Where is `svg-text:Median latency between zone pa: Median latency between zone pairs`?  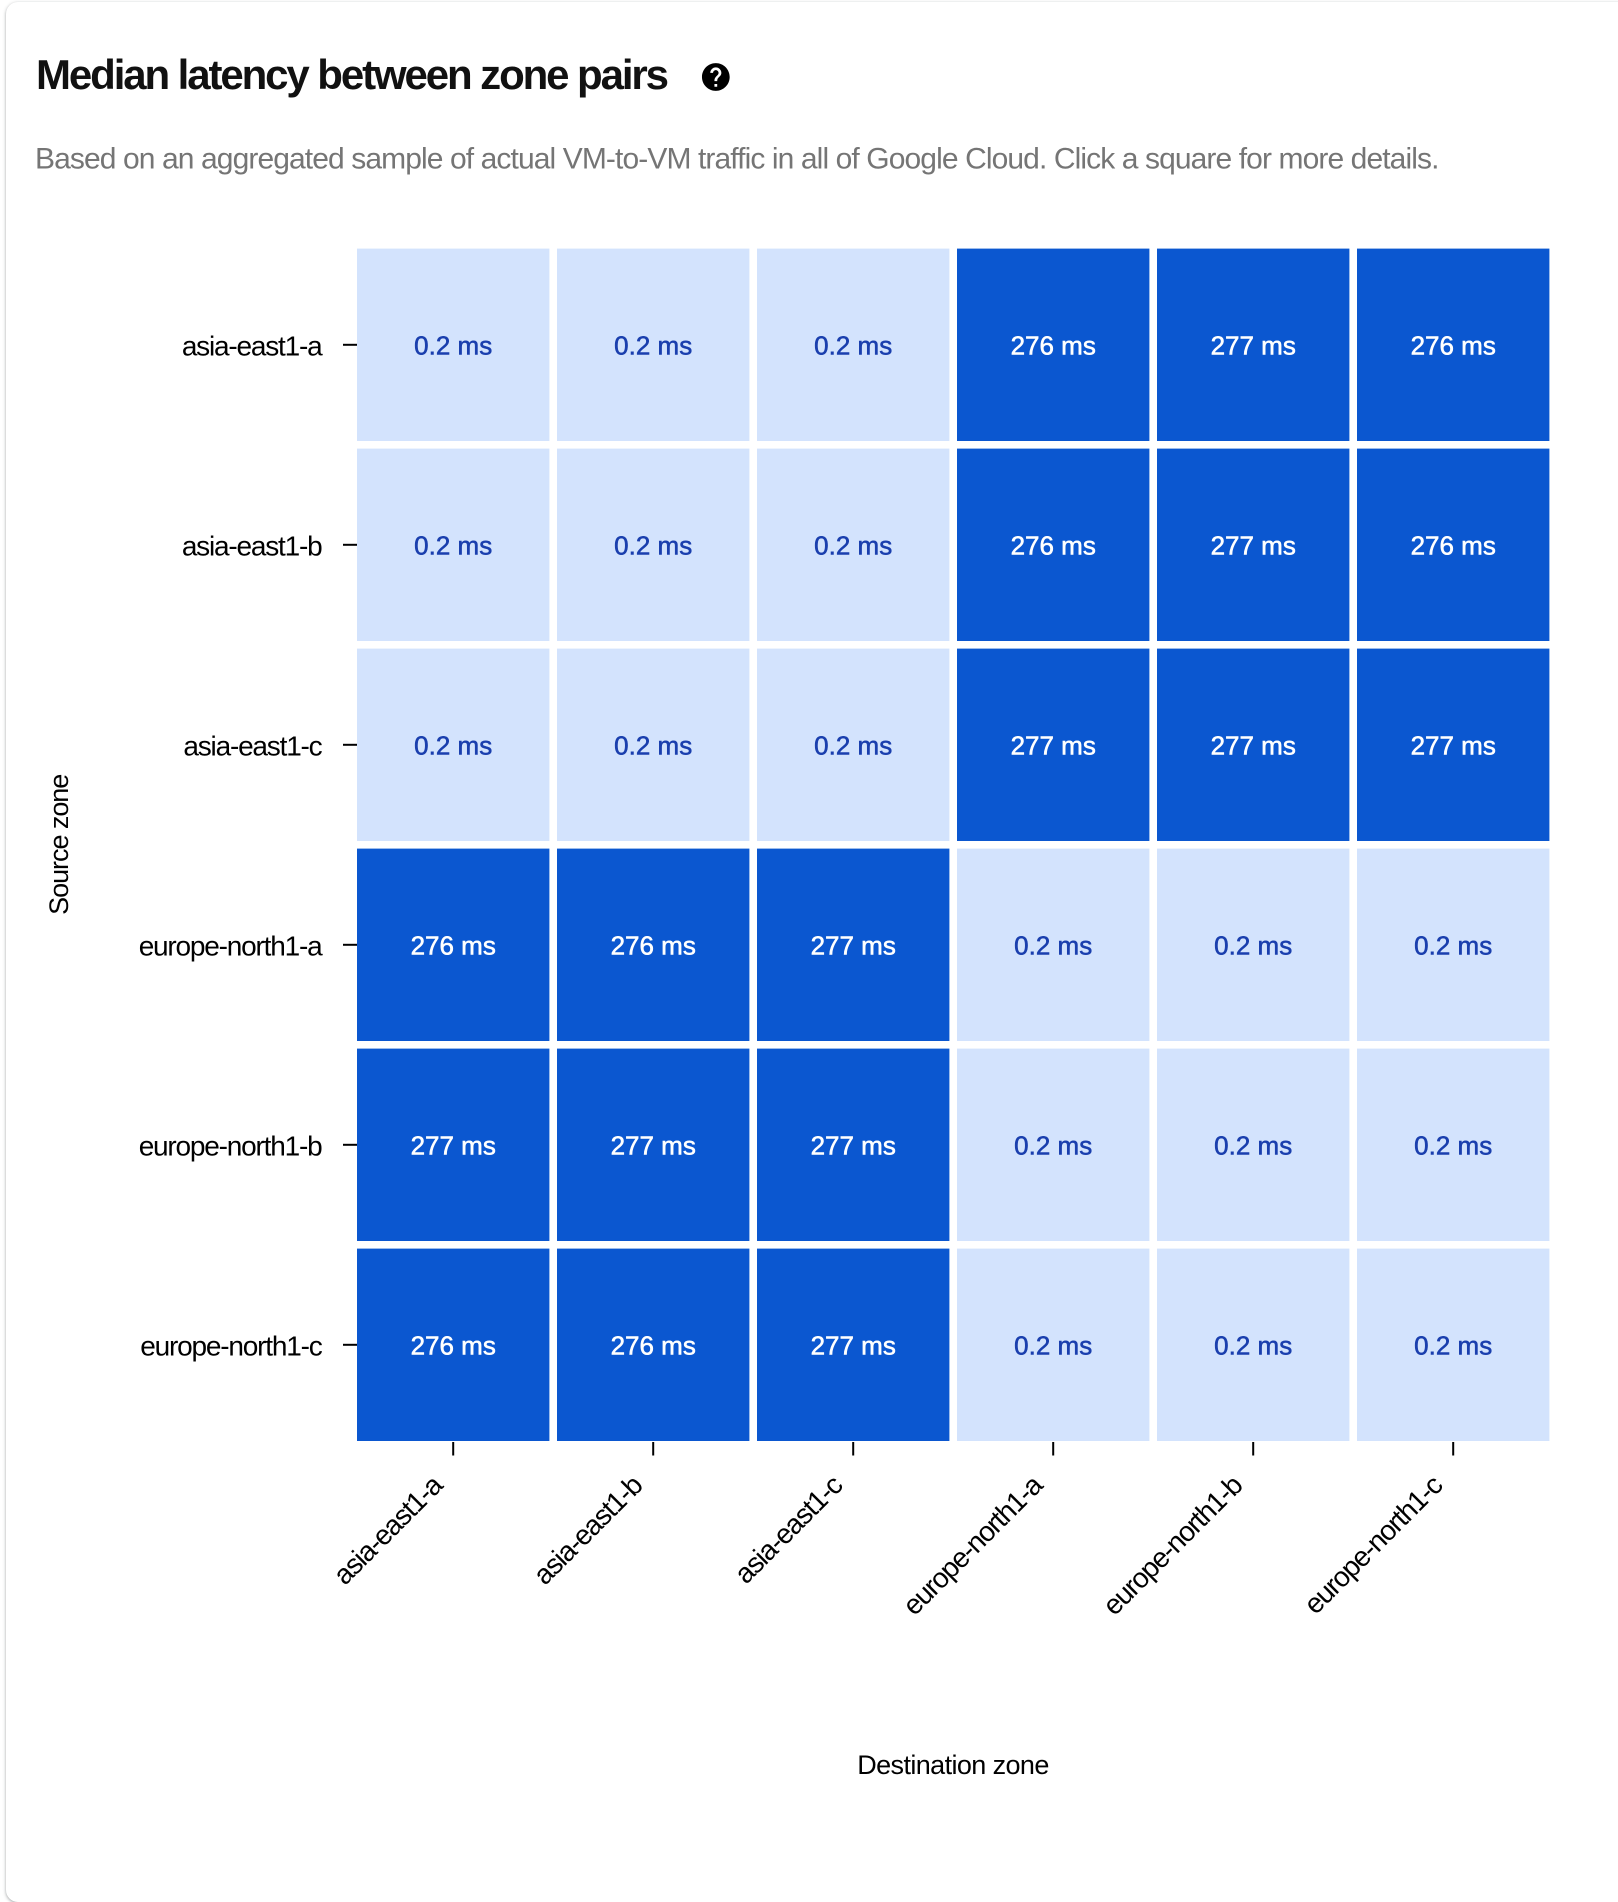
svg-text:Median latency between zone pa: Median latency between zone pairs is located at coordinates (352, 74).